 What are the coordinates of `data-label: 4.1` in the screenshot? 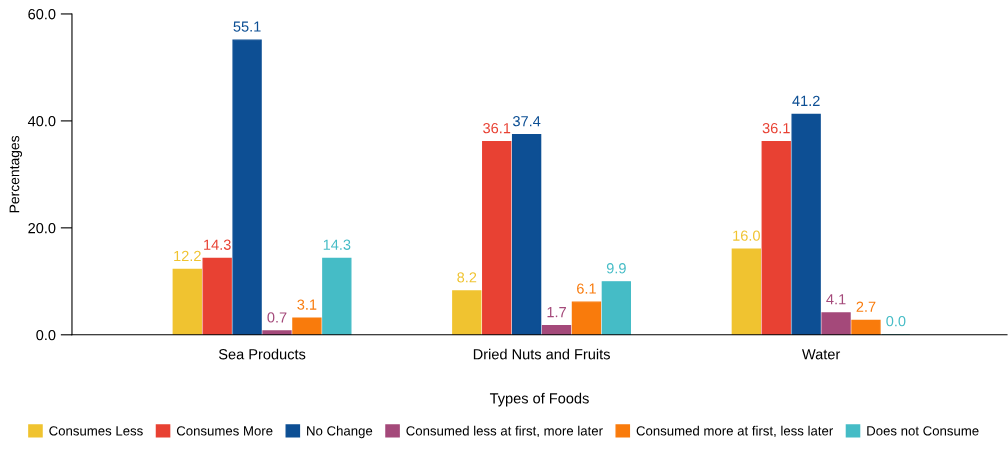 It's located at (836, 299).